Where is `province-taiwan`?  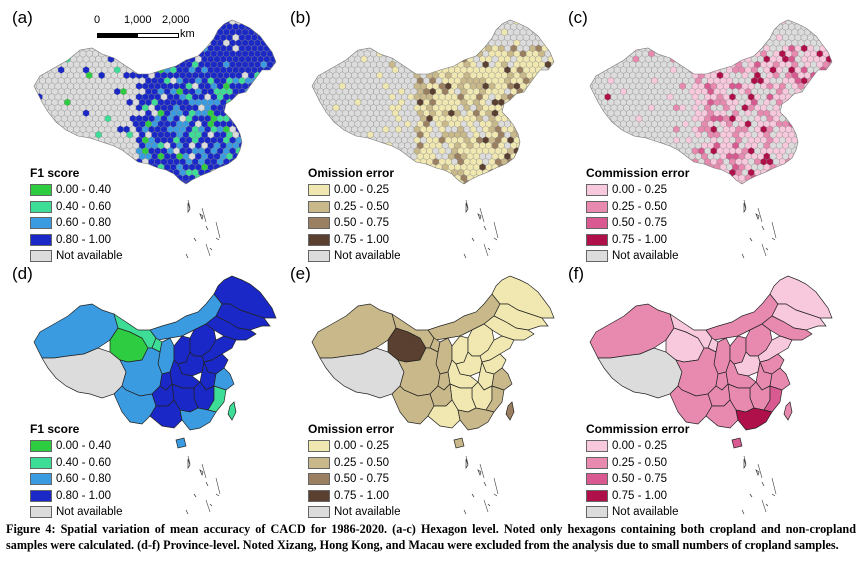
province-taiwan is located at coordinates (232, 411).